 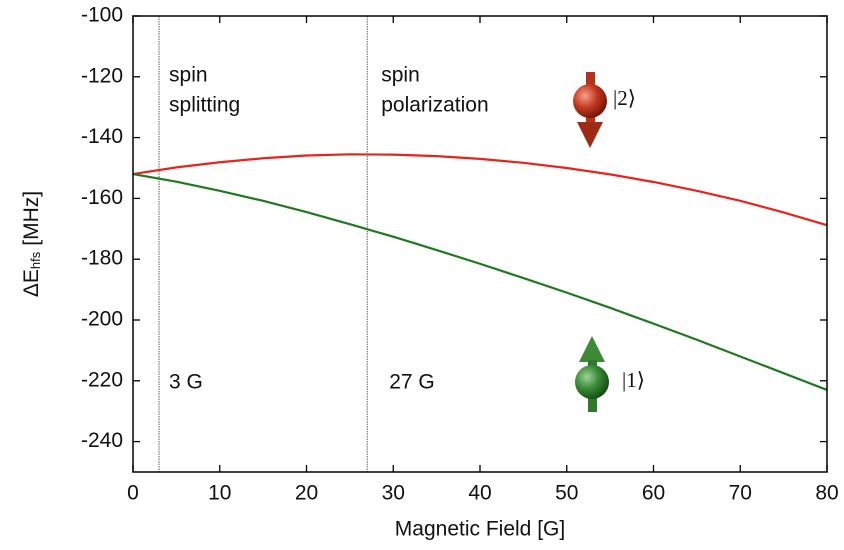 What do you see at coordinates (102, 197) in the screenshot?
I see `y-tick-label: -160` at bounding box center [102, 197].